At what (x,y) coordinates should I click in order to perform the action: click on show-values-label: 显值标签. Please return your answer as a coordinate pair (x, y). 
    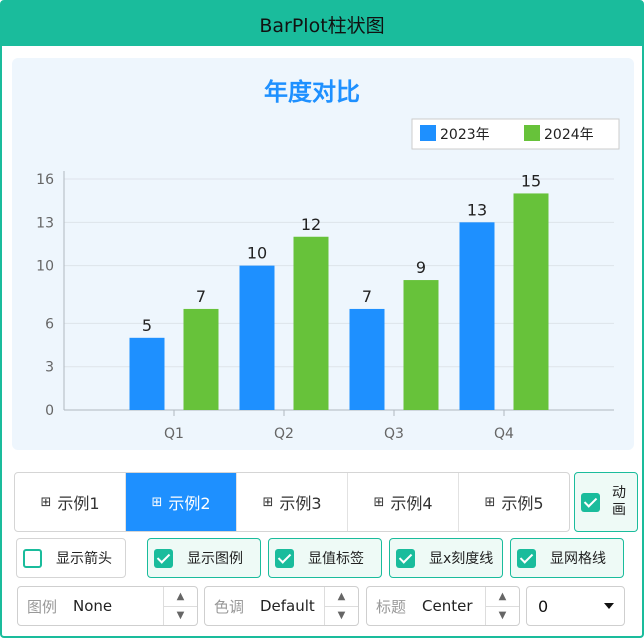
    Looking at the image, I should click on (336, 559).